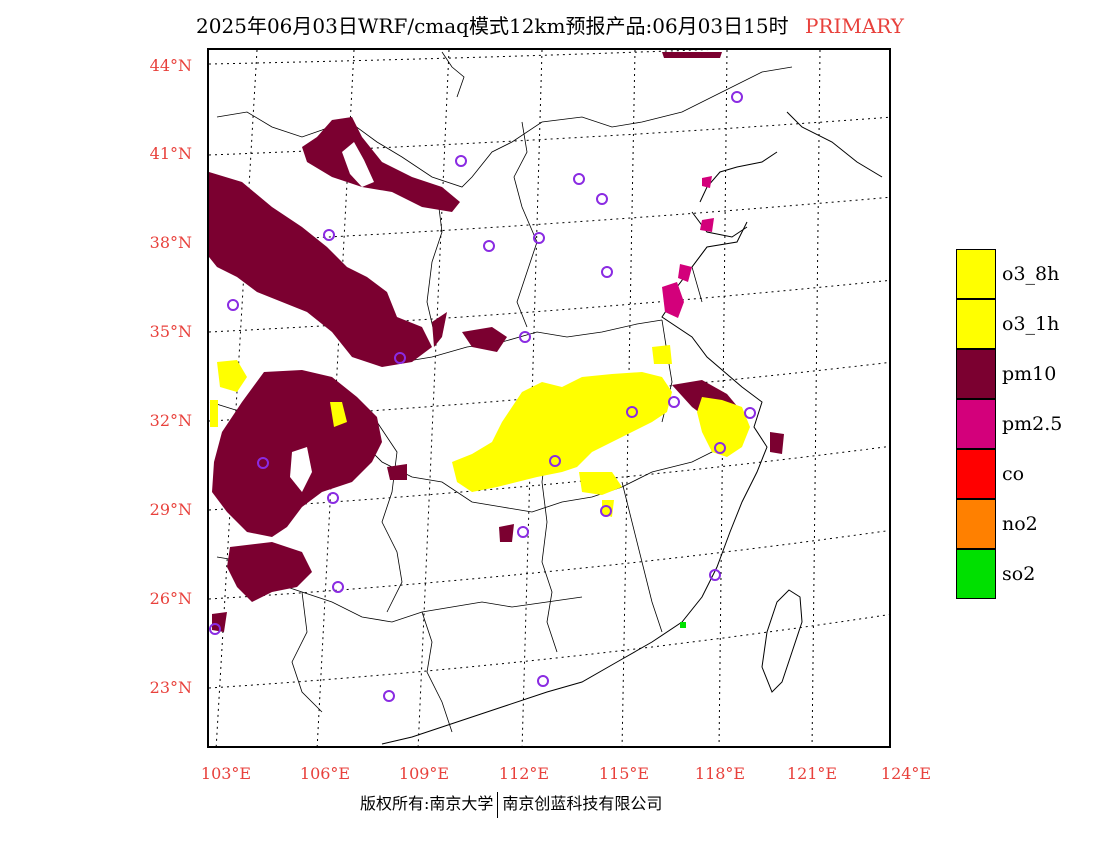 The width and height of the screenshot is (1100, 850). What do you see at coordinates (976, 474) in the screenshot?
I see `legend-swatch-co` at bounding box center [976, 474].